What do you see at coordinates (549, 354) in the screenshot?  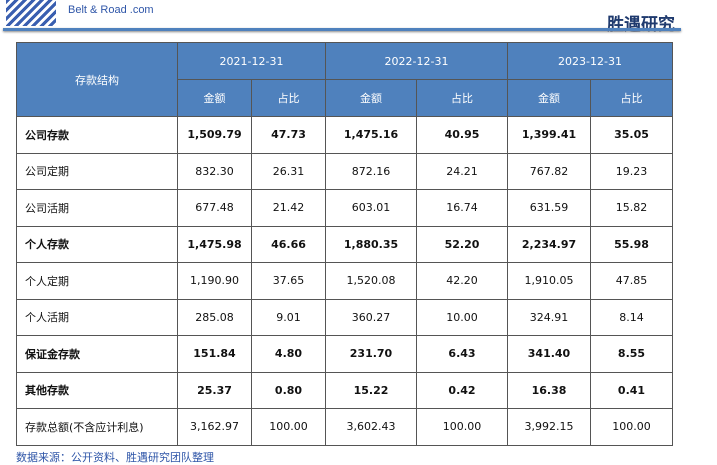 I see `amount-cell: 341.40` at bounding box center [549, 354].